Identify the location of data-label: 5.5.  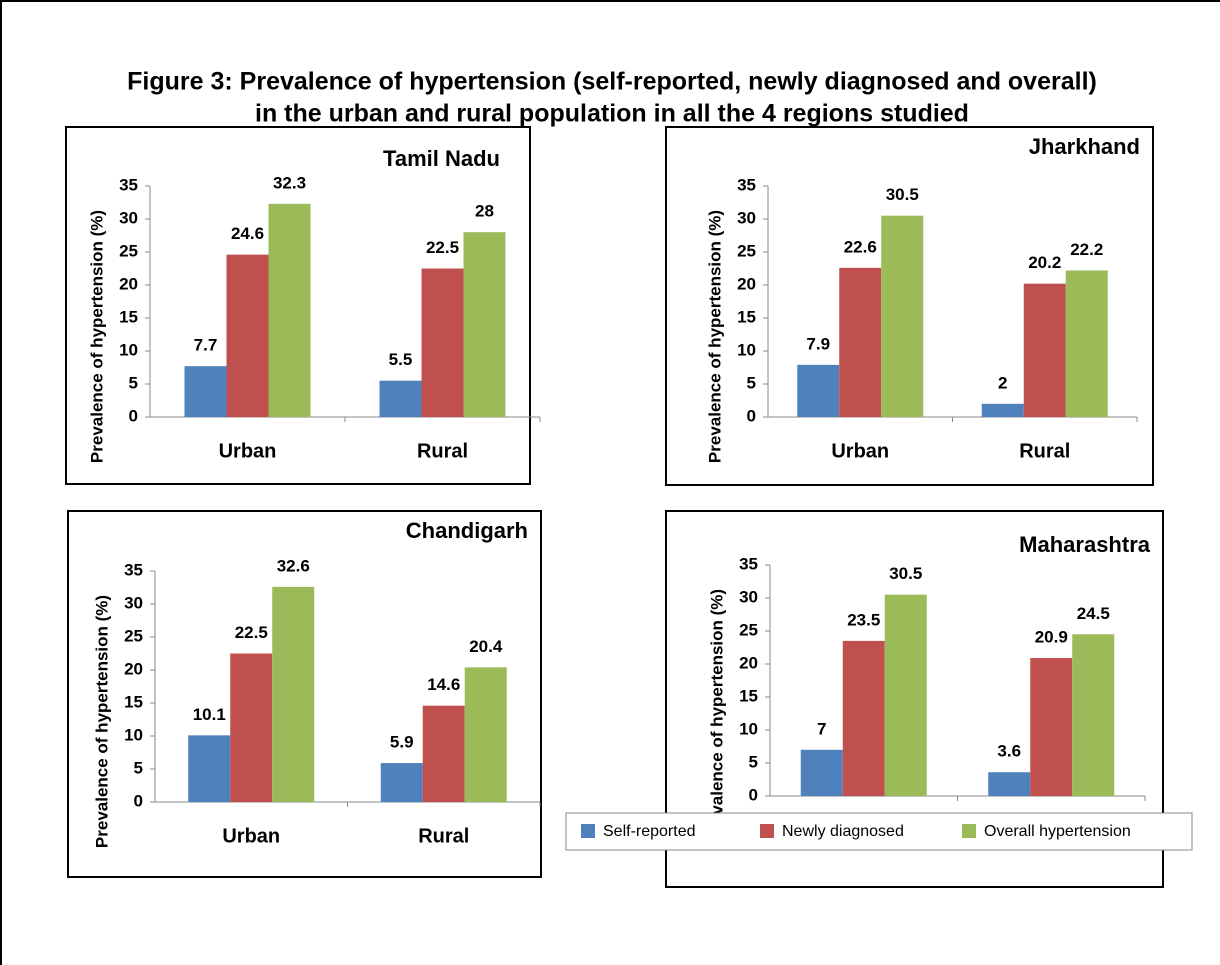
(401, 359).